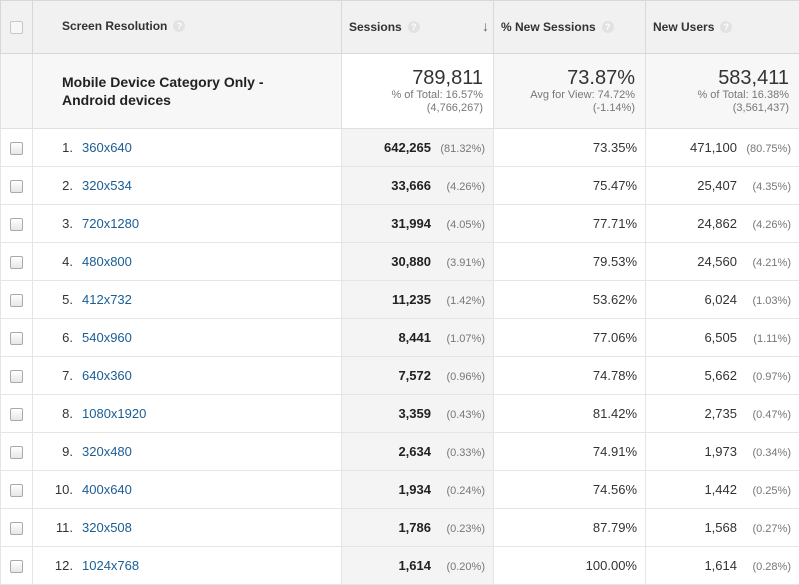 Image resolution: width=799 pixels, height=585 pixels. What do you see at coordinates (720, 299) in the screenshot?
I see `row-new-users: 6,024` at bounding box center [720, 299].